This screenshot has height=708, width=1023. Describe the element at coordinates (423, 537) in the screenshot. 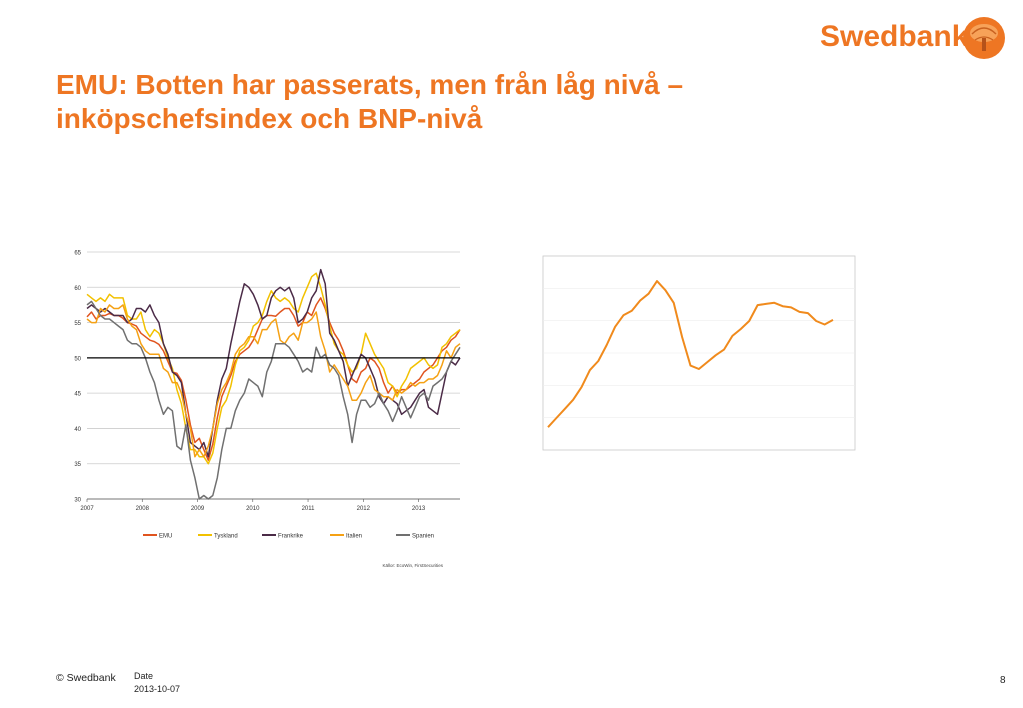

I see `legend-label: Spanien` at that location.